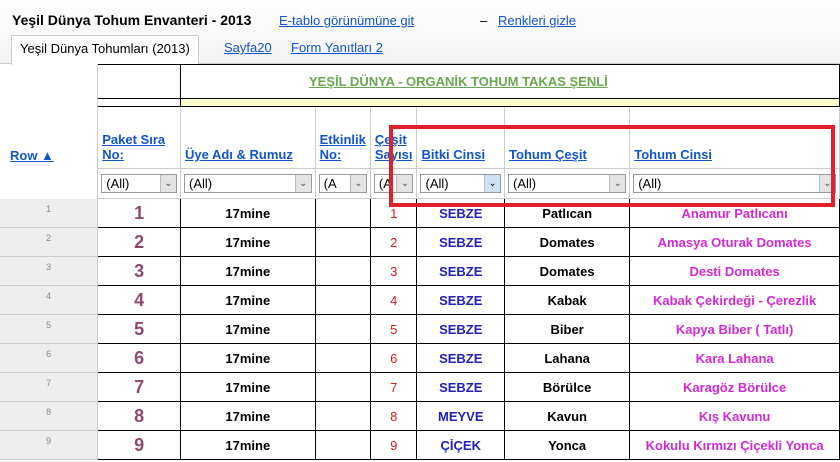  Describe the element at coordinates (49, 358) in the screenshot. I see `cell-row-number: 6` at that location.